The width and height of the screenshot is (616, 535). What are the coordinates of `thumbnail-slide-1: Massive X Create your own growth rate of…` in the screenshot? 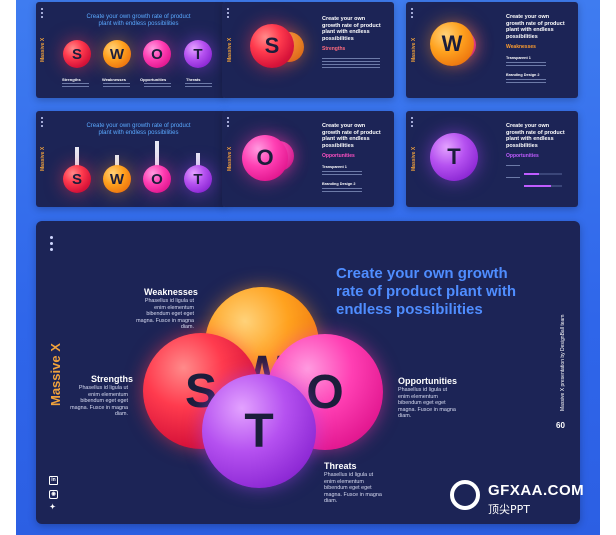 It's located at (131, 50).